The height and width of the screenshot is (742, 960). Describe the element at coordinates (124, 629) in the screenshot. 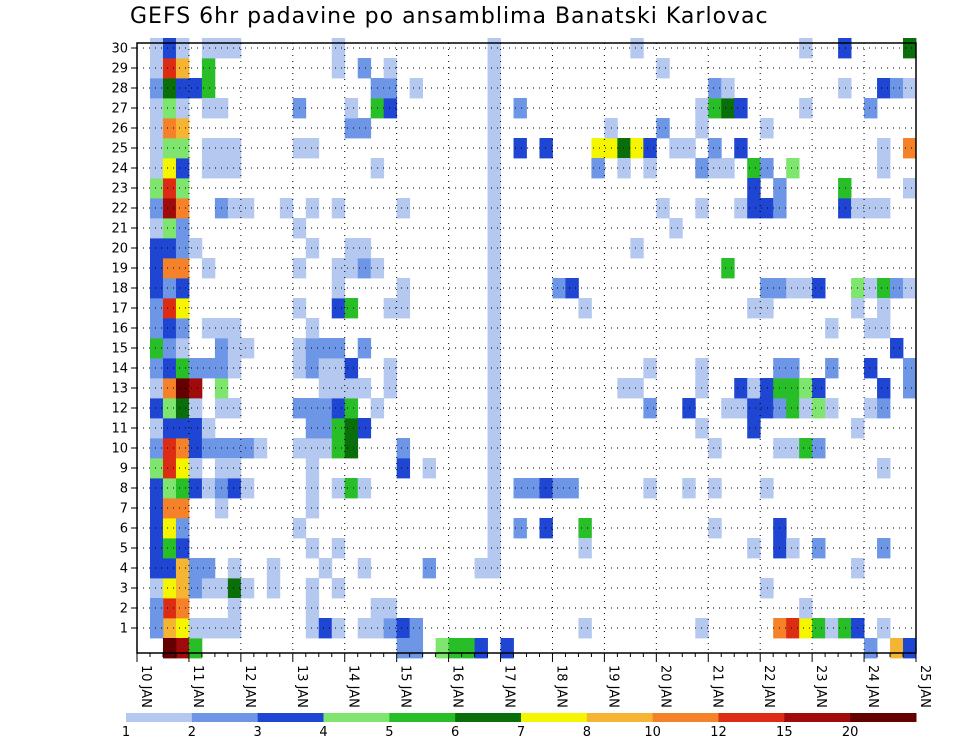

I see `y-tick-label: 1` at that location.